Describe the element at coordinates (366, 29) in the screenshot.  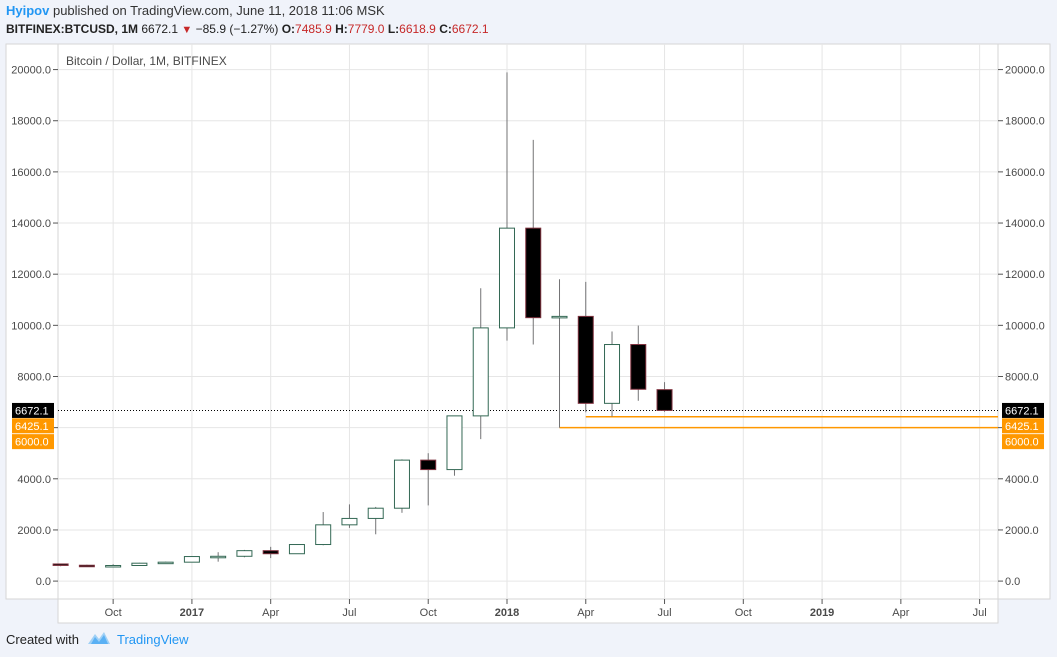
I see `high-value: 7779.0` at that location.